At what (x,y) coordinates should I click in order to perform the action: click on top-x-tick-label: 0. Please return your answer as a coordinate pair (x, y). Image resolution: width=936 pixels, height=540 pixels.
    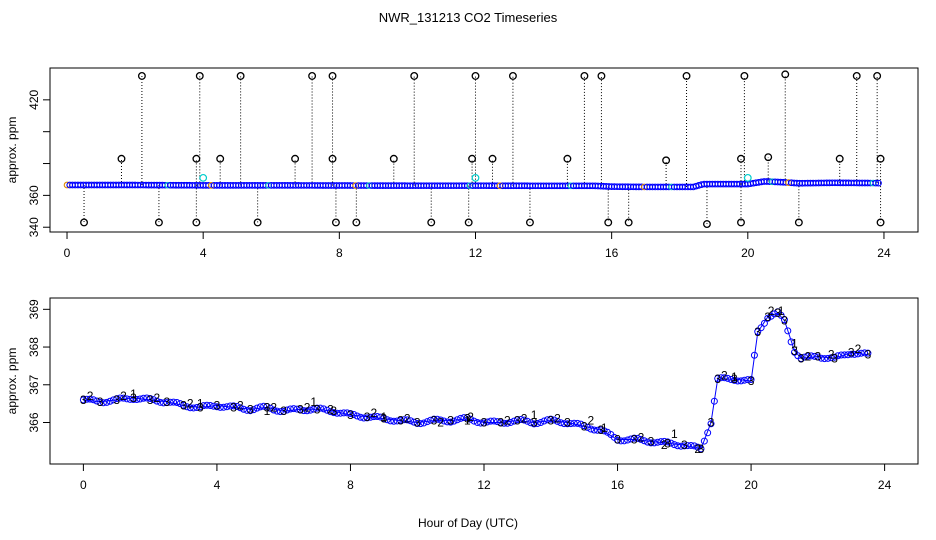
    Looking at the image, I should click on (67, 253).